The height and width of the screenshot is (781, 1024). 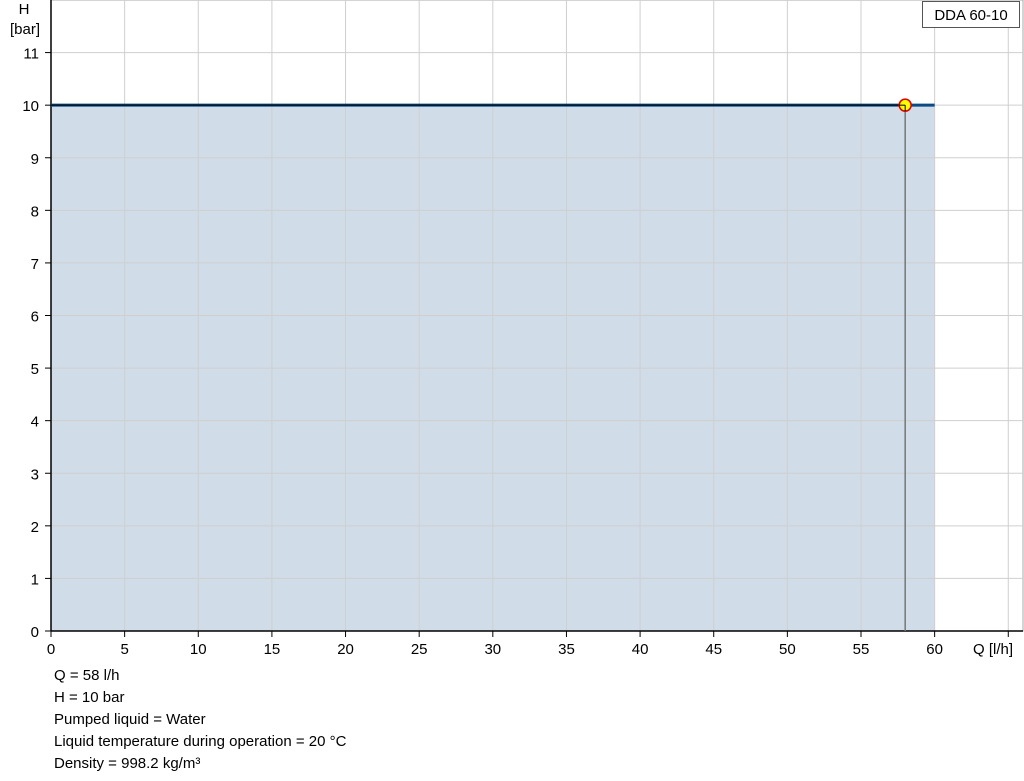 What do you see at coordinates (89, 697) in the screenshot?
I see `info-head: H = 10 bar` at bounding box center [89, 697].